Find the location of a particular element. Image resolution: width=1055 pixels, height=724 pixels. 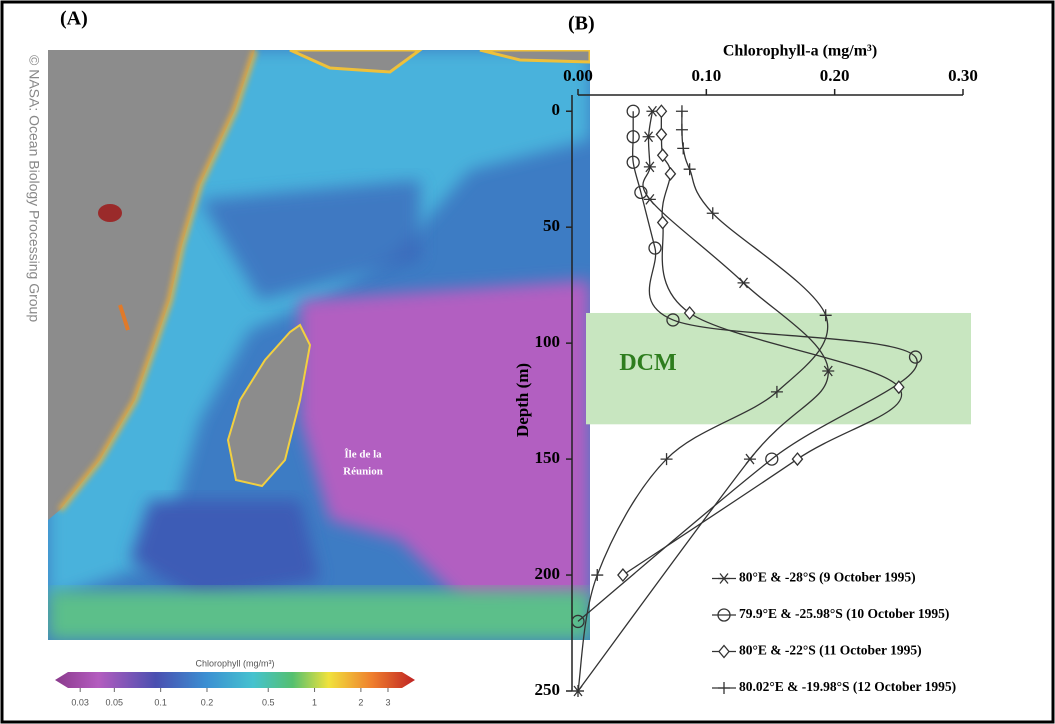

africa is located at coordinates (151, 285).